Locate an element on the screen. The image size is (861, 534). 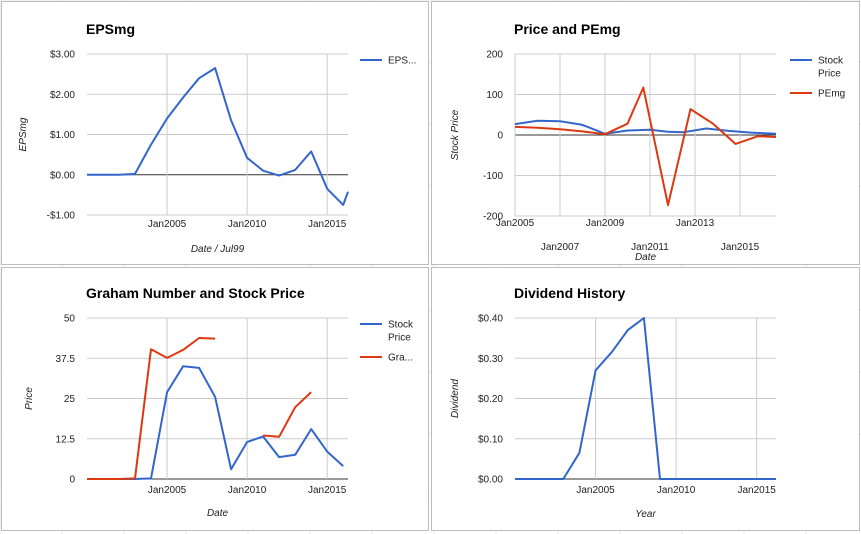
x-axis-label: Year is located at coordinates (645, 514).